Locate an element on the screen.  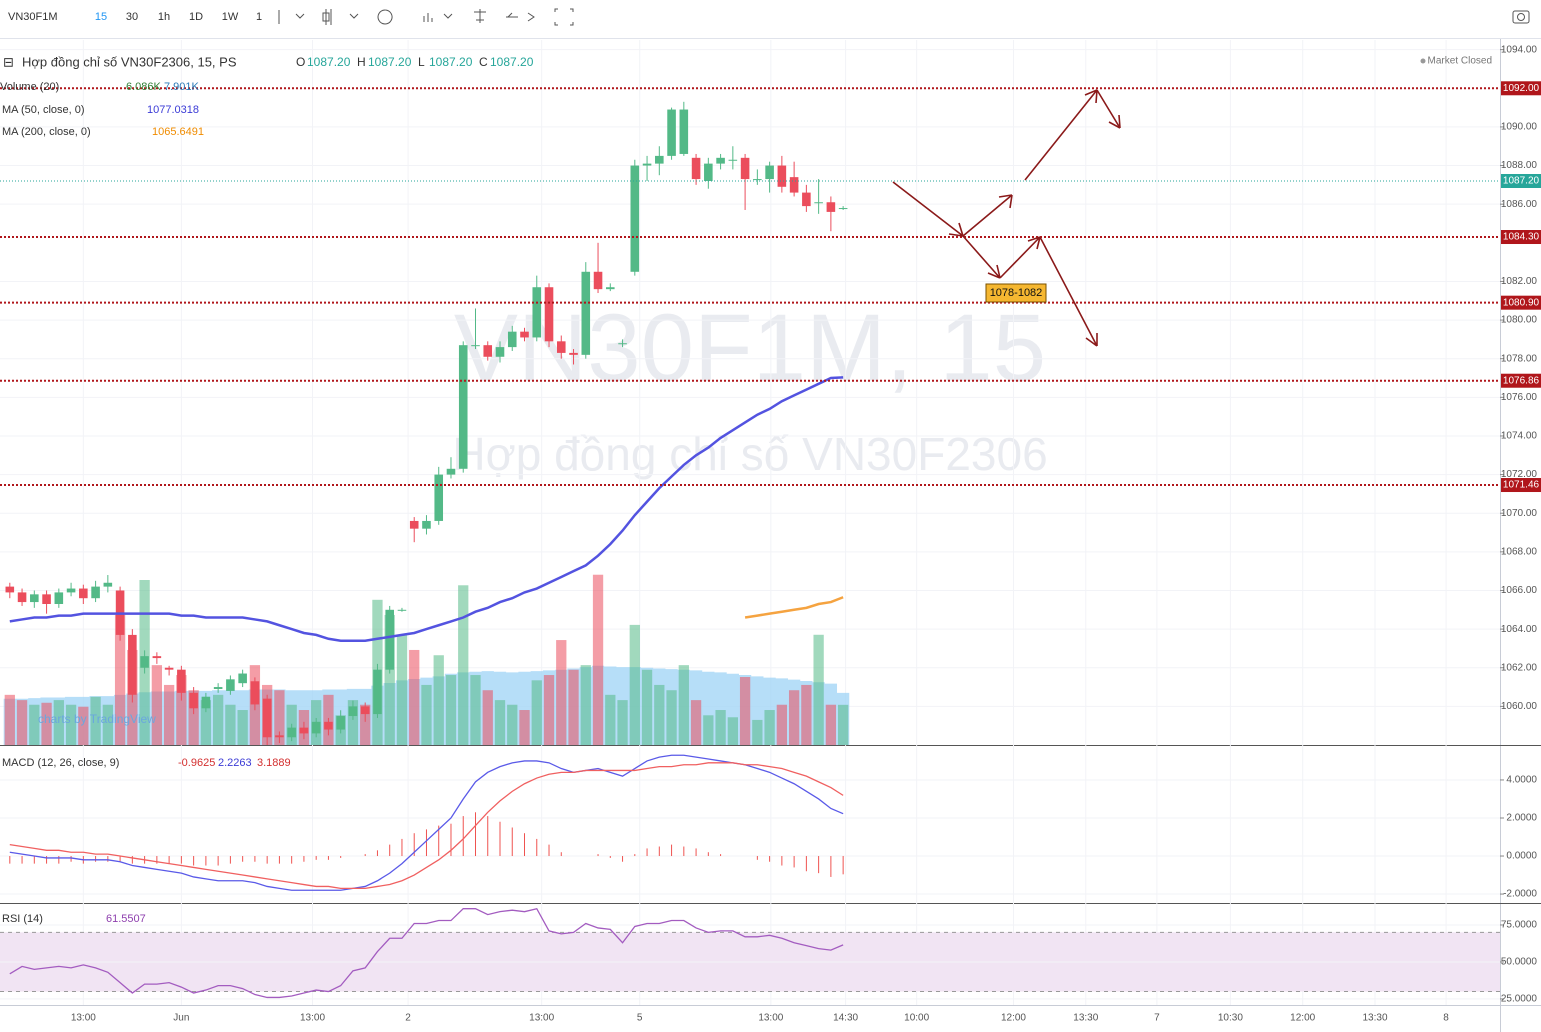
interval: 30 is located at coordinates (132, 17).